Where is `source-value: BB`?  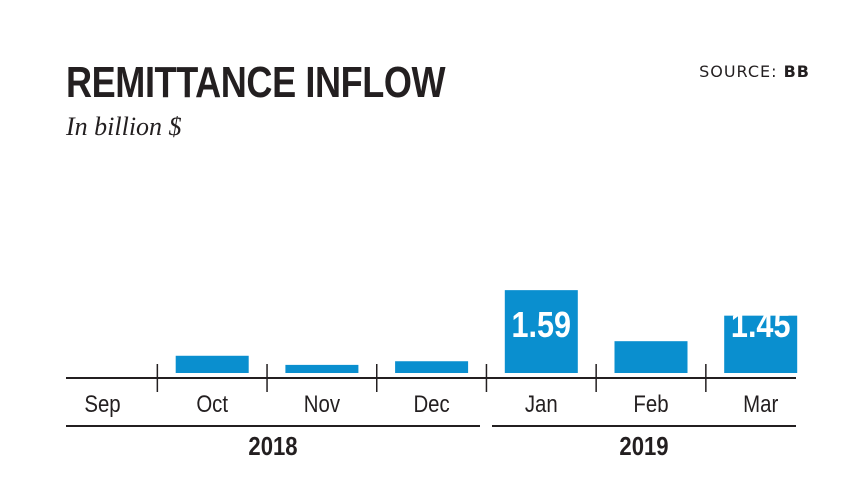 source-value: BB is located at coordinates (796, 71).